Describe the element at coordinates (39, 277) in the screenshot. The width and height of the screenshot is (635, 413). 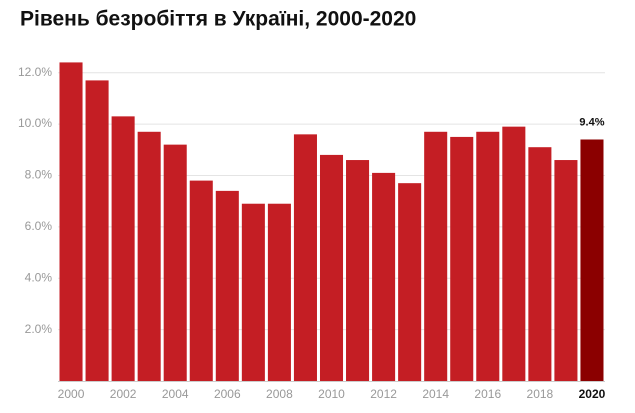
I see `y-tick-label: 4.0%` at that location.